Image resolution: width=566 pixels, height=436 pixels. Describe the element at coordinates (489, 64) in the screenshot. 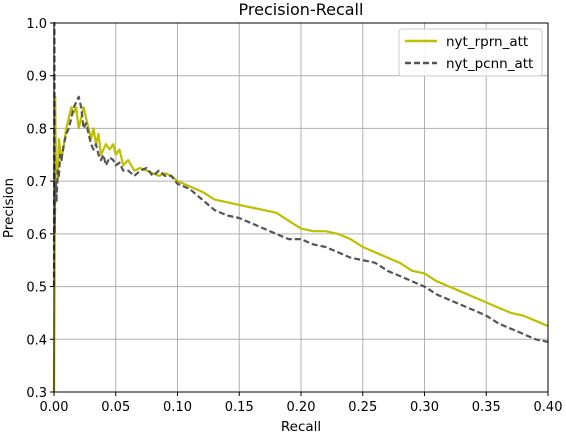

I see `legend-label-nyt-pcnn-att: nyt_pcnn_att` at that location.